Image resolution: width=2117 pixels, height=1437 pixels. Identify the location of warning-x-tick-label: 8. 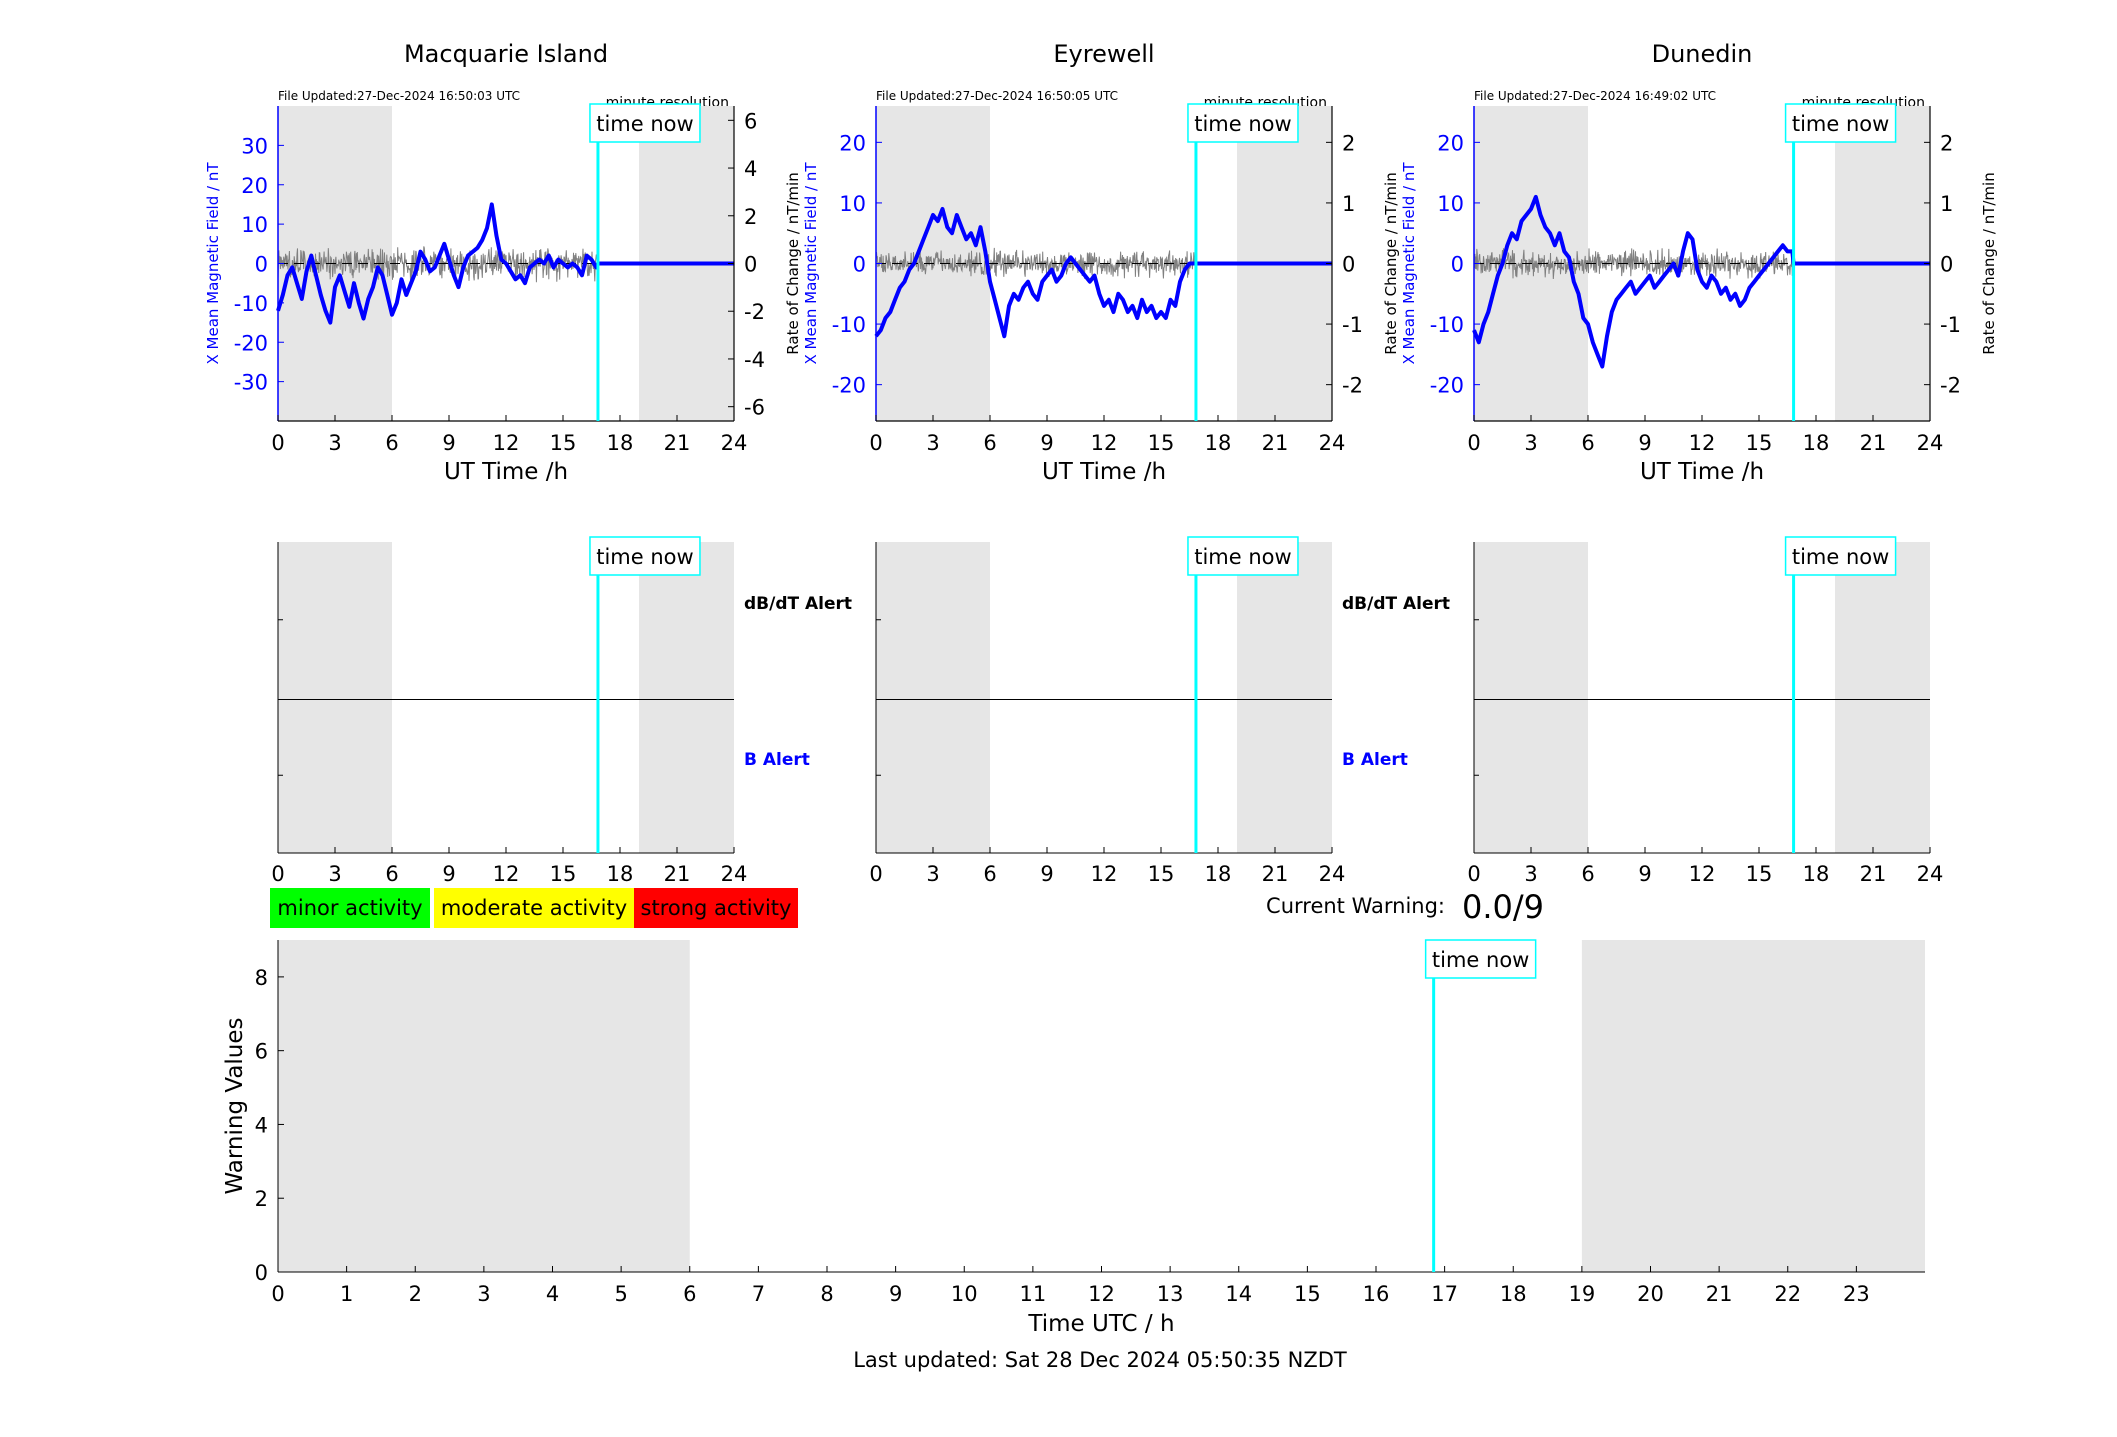
(826, 1294).